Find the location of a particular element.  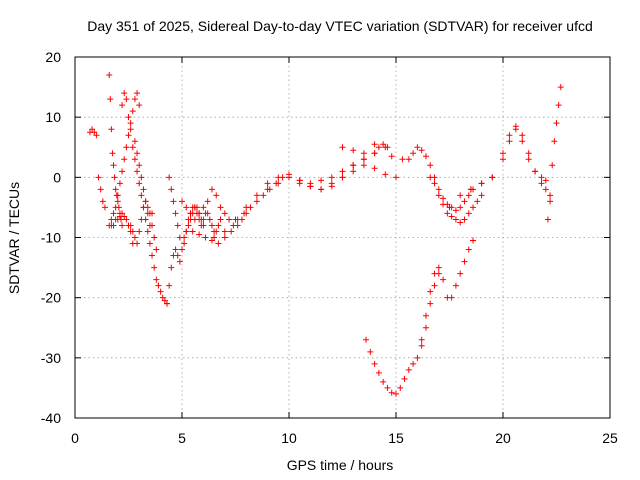

x-tick-label: 10 is located at coordinates (289, 438).